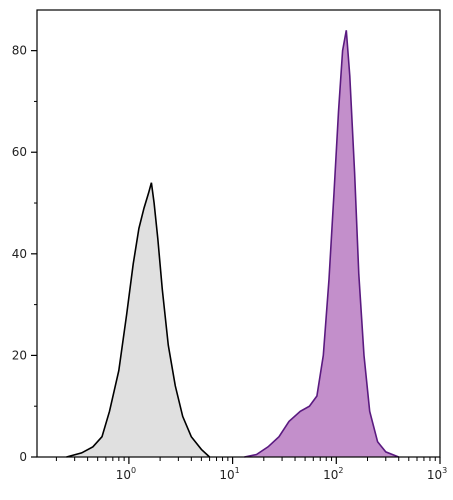 This screenshot has height=500, width=453. I want to click on y-tick-label: 60, so click(19, 152).